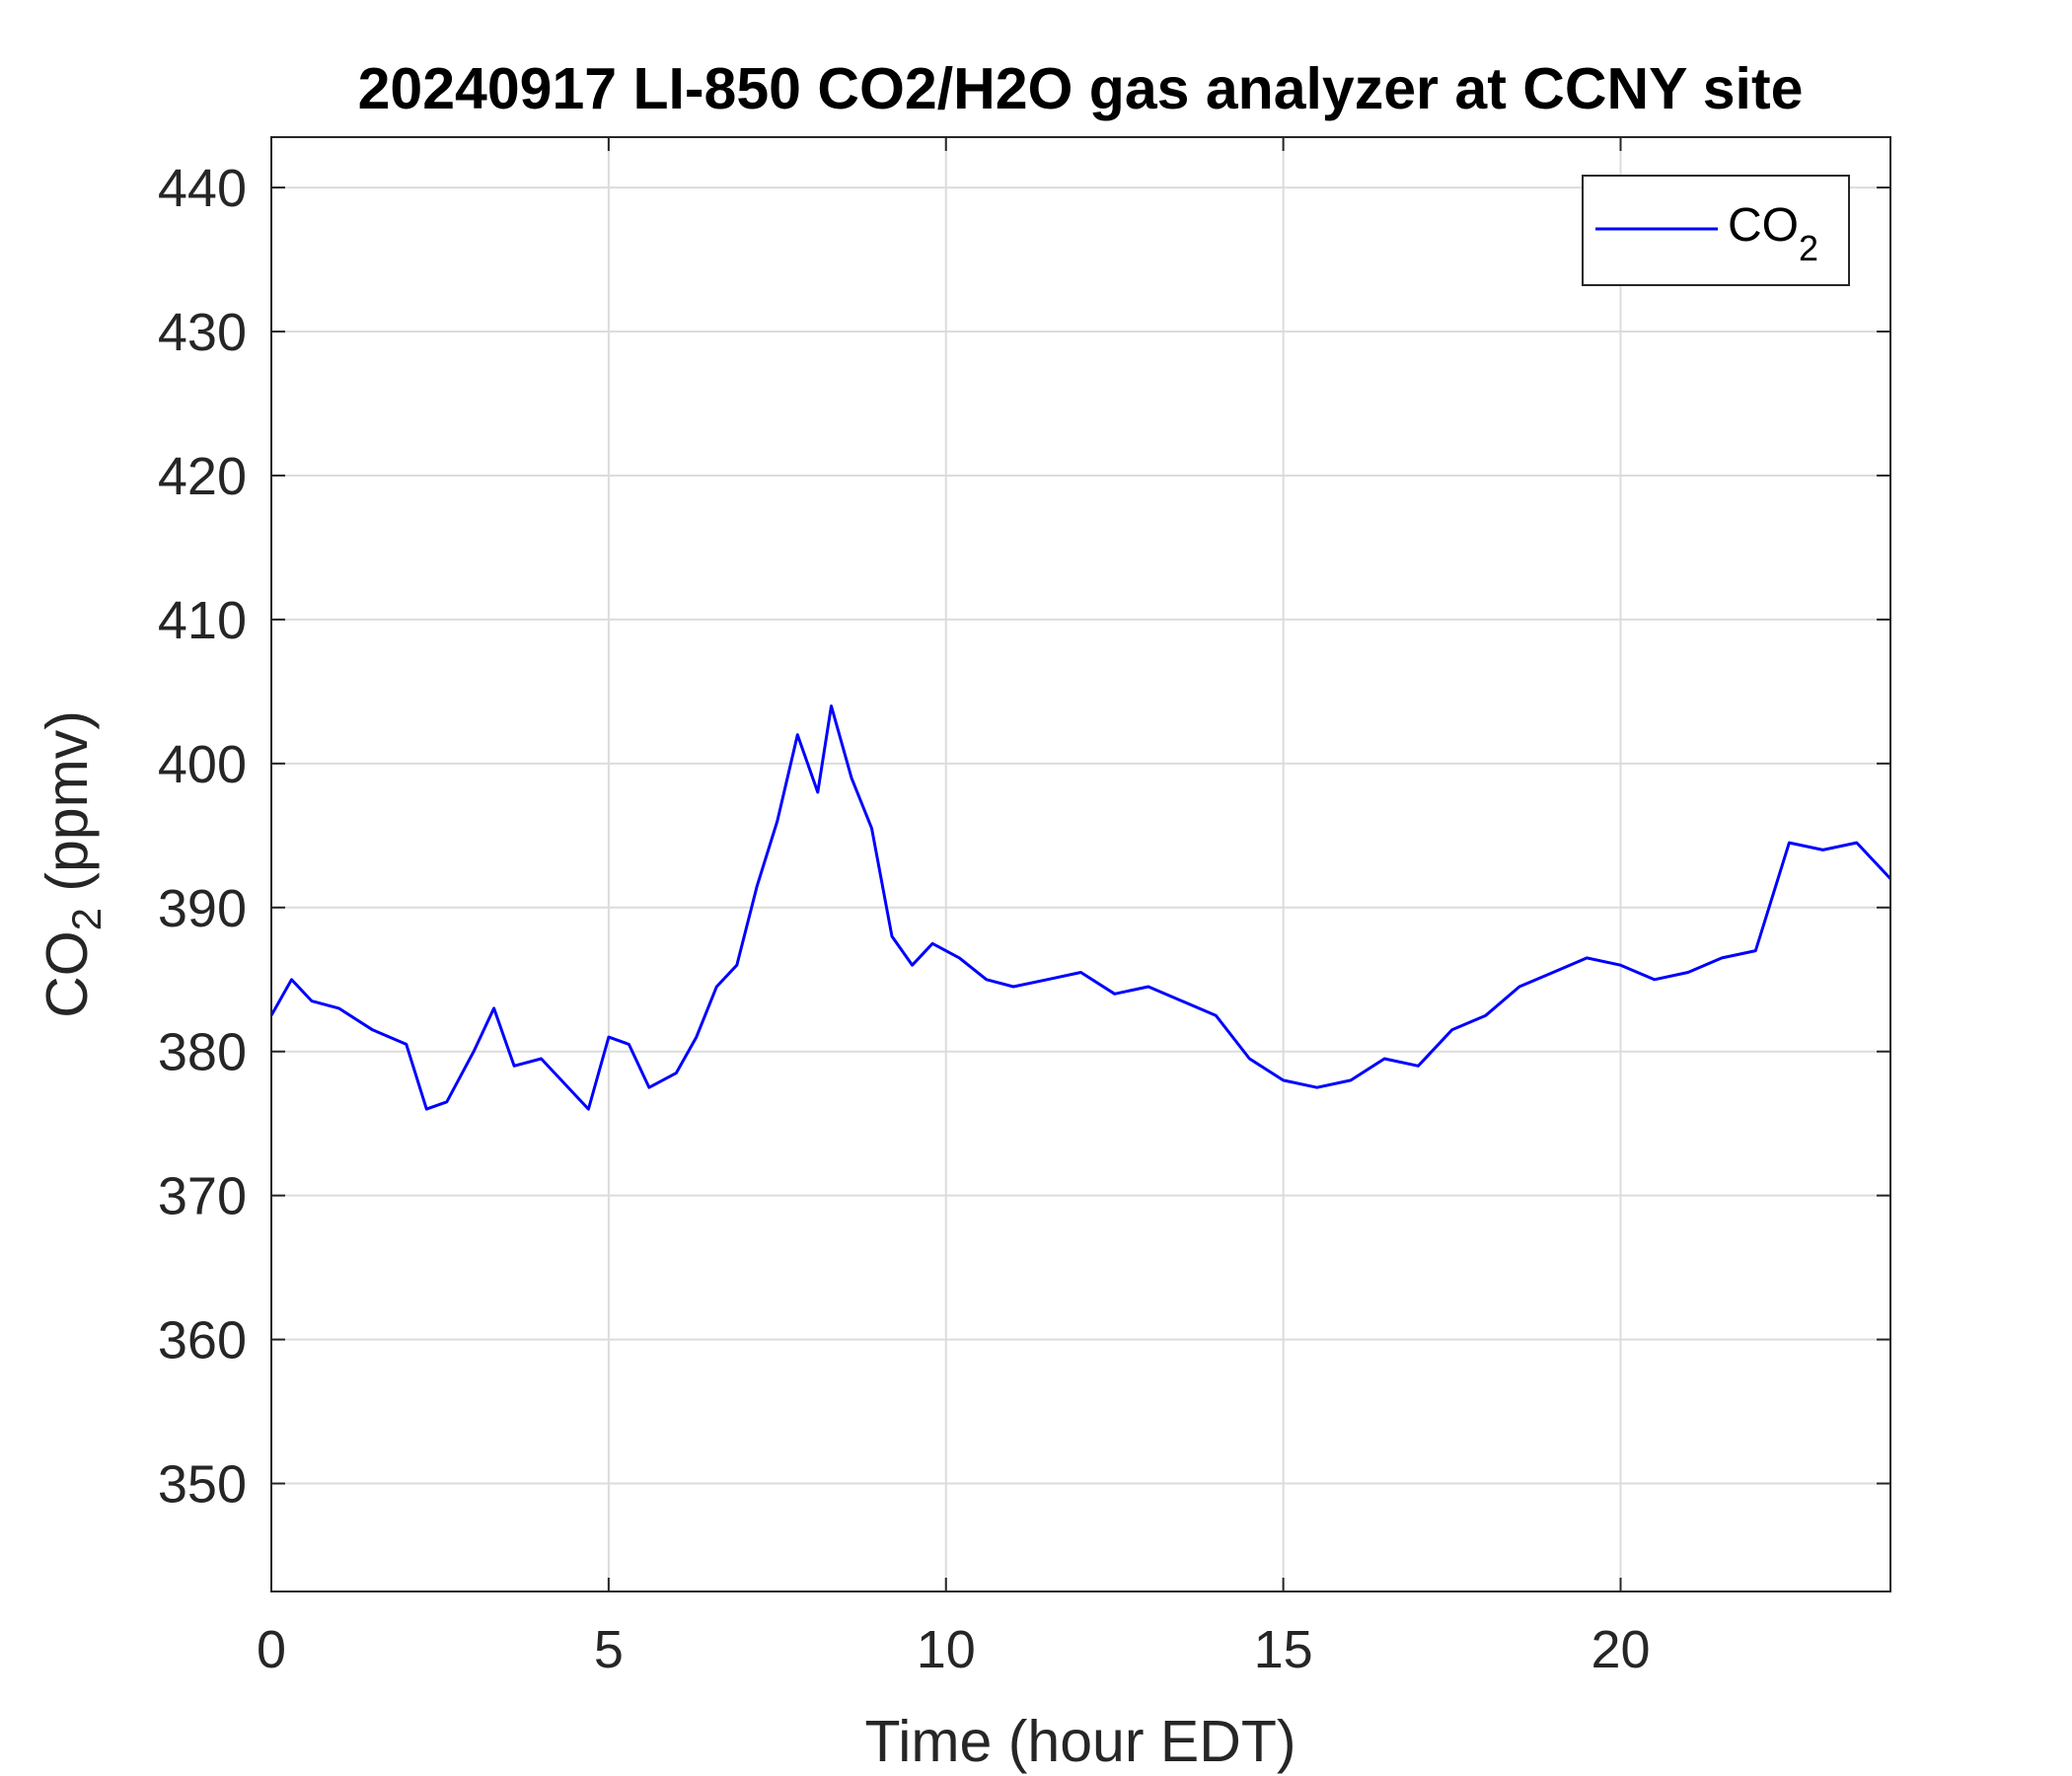  Describe the element at coordinates (272, 1650) in the screenshot. I see `x-tick-label: 0` at that location.